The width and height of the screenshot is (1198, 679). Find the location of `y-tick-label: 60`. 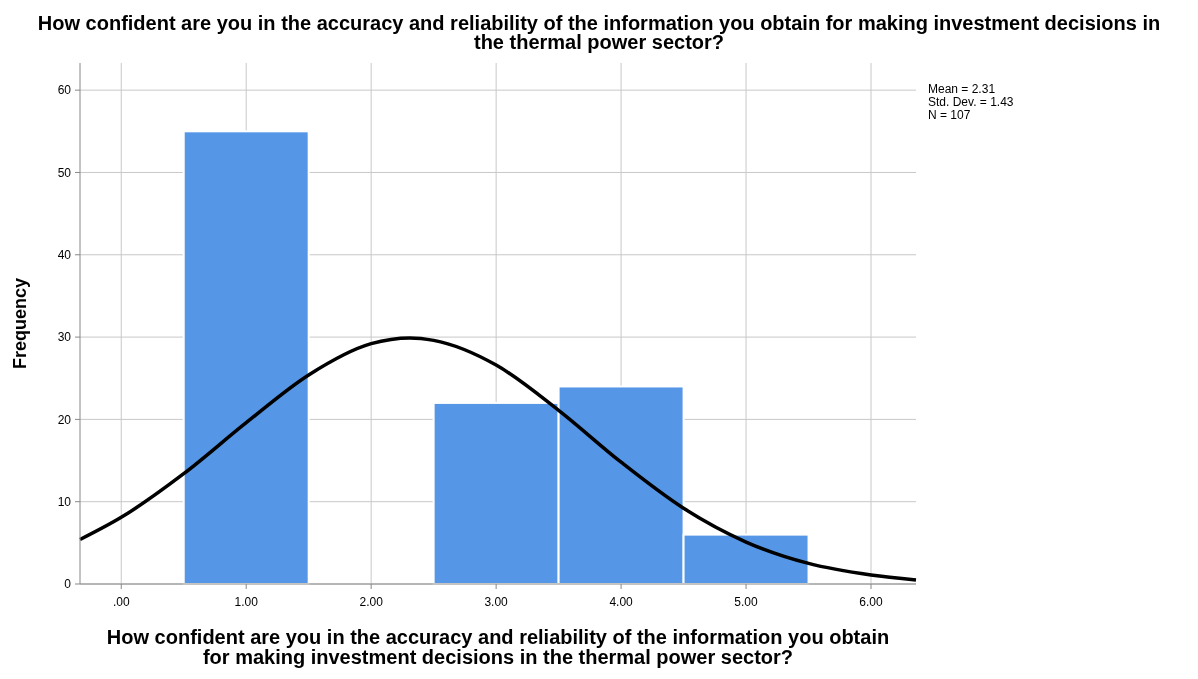

y-tick-label: 60 is located at coordinates (64, 90).